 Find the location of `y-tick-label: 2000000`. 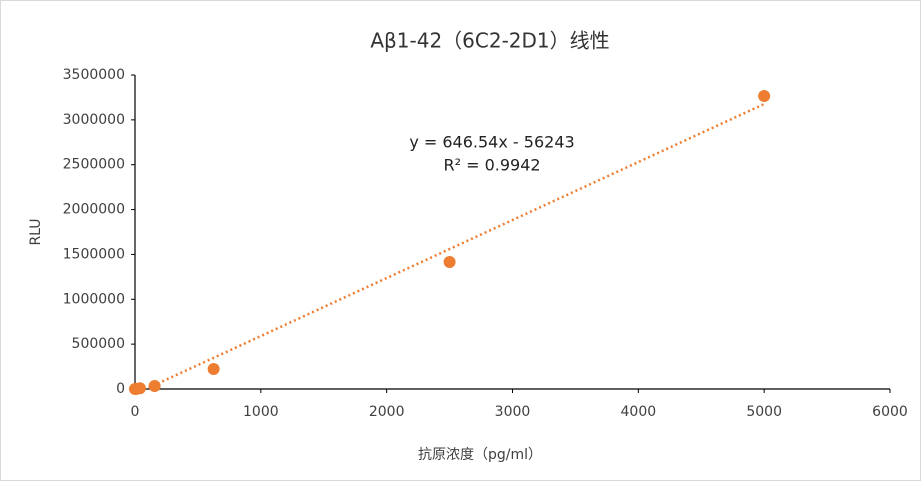

y-tick-label: 2000000 is located at coordinates (94, 210).